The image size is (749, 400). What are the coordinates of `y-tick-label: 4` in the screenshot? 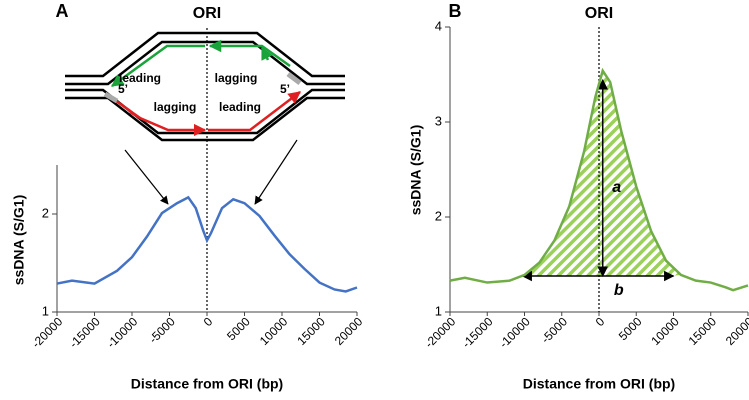 It's located at (438, 25).